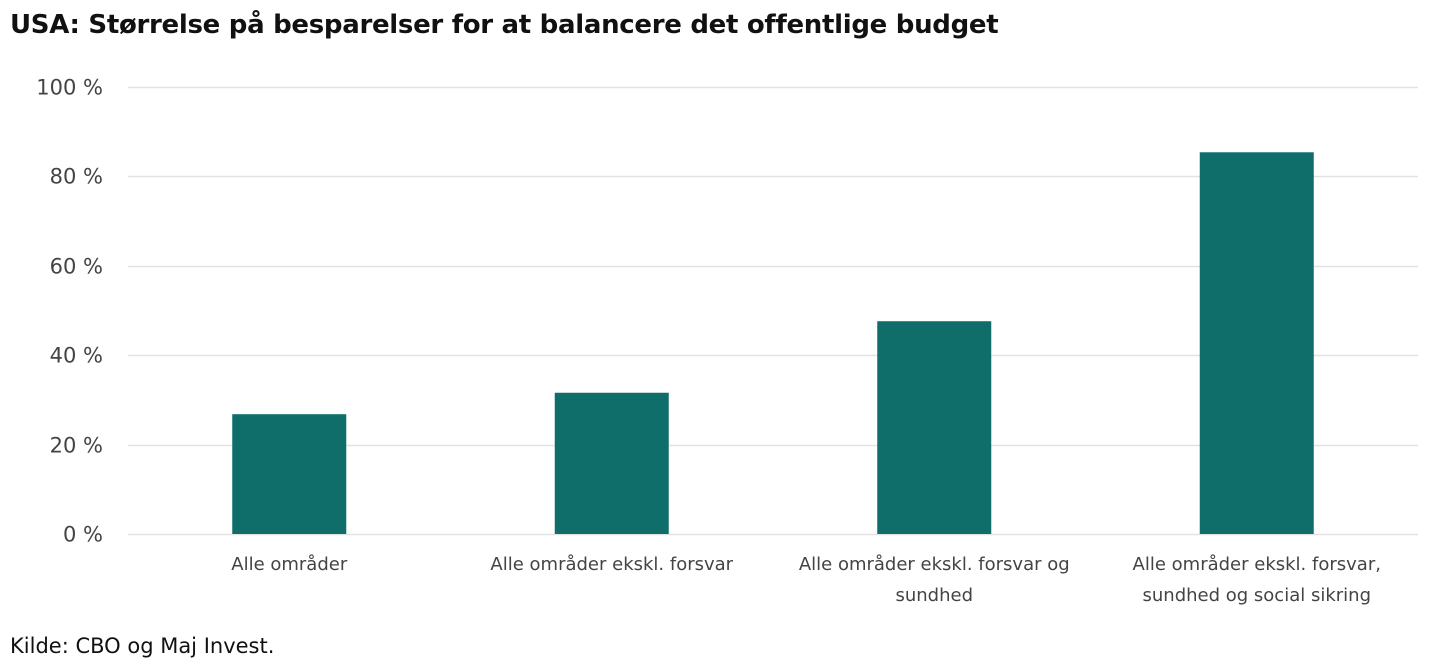 This screenshot has width=1440, height=671. I want to click on y-tick-label: 60 %, so click(76, 267).